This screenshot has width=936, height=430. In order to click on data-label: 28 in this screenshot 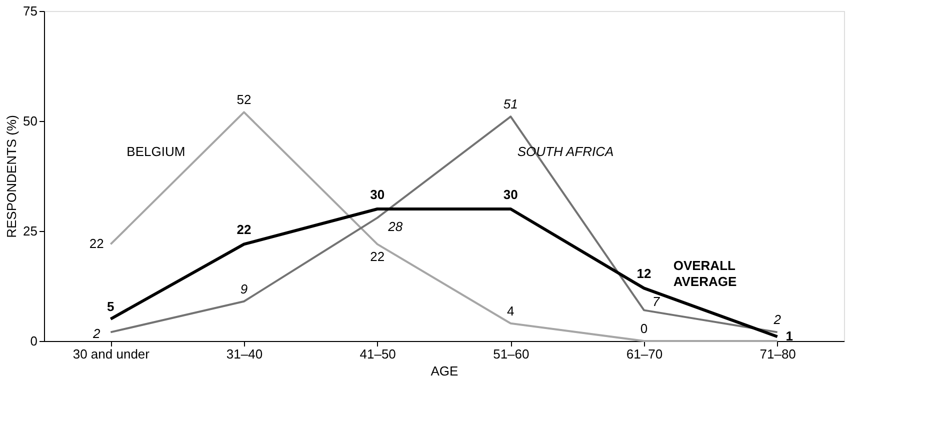, I will do `click(395, 226)`.